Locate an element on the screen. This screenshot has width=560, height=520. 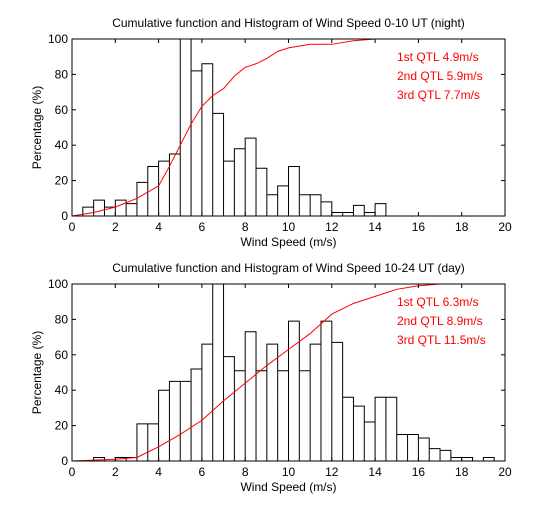
quartile-annotation: 3rd QTL 11.5m/s is located at coordinates (441, 340).